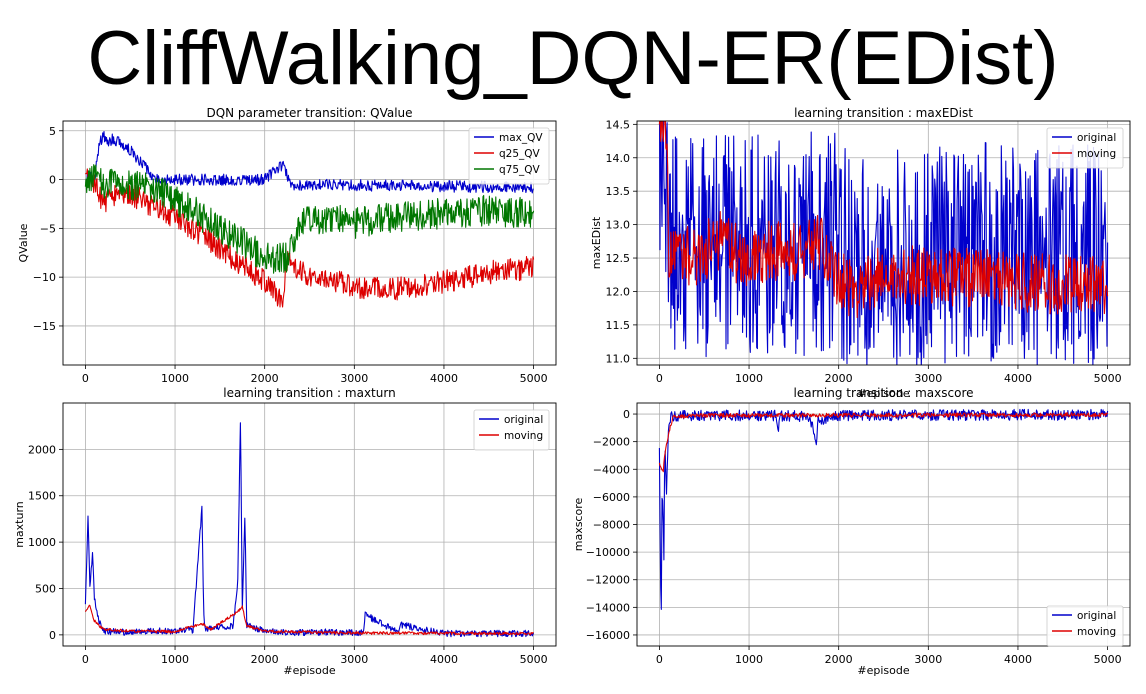  What do you see at coordinates (618, 191) in the screenshot?
I see `y-tick-label: 13.5` at bounding box center [618, 191].